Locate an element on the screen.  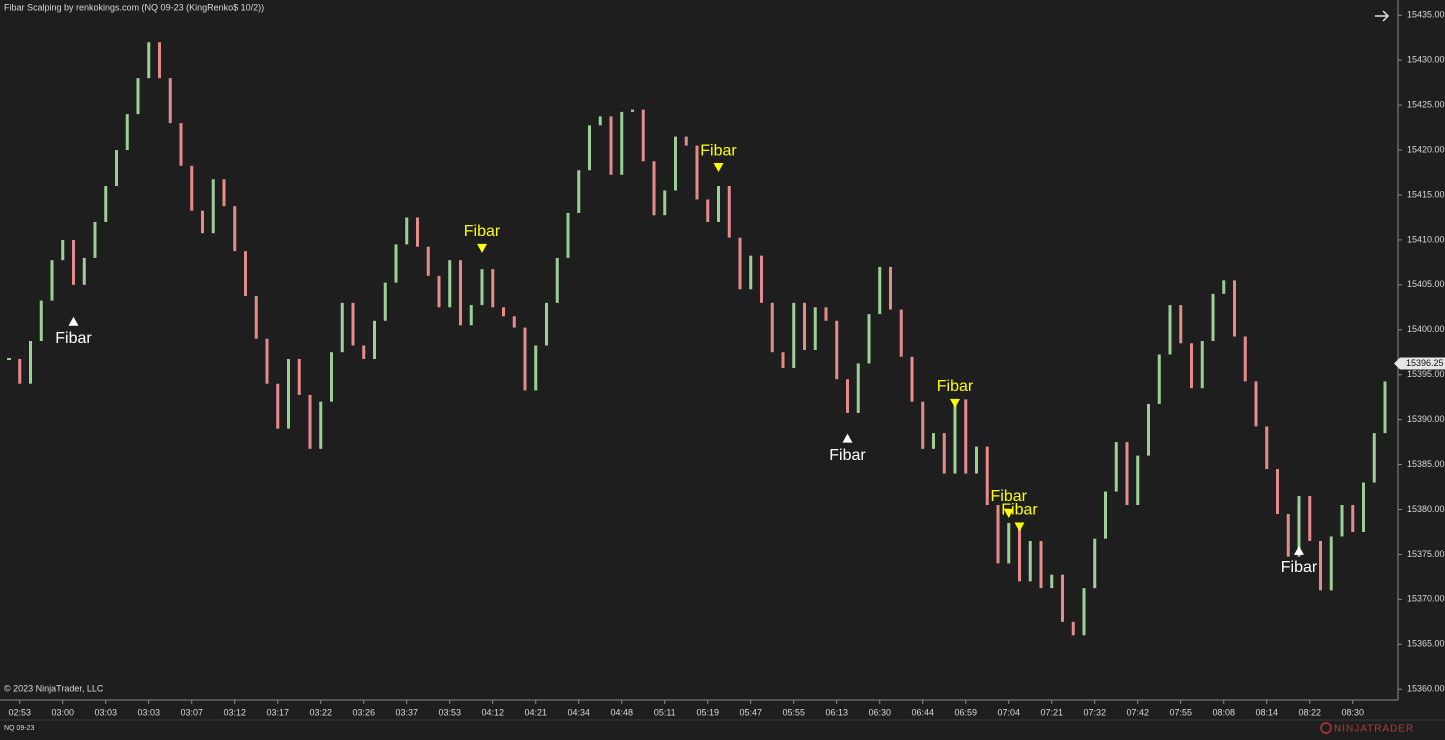
x-tick-label: 03:03 is located at coordinates (148, 712).